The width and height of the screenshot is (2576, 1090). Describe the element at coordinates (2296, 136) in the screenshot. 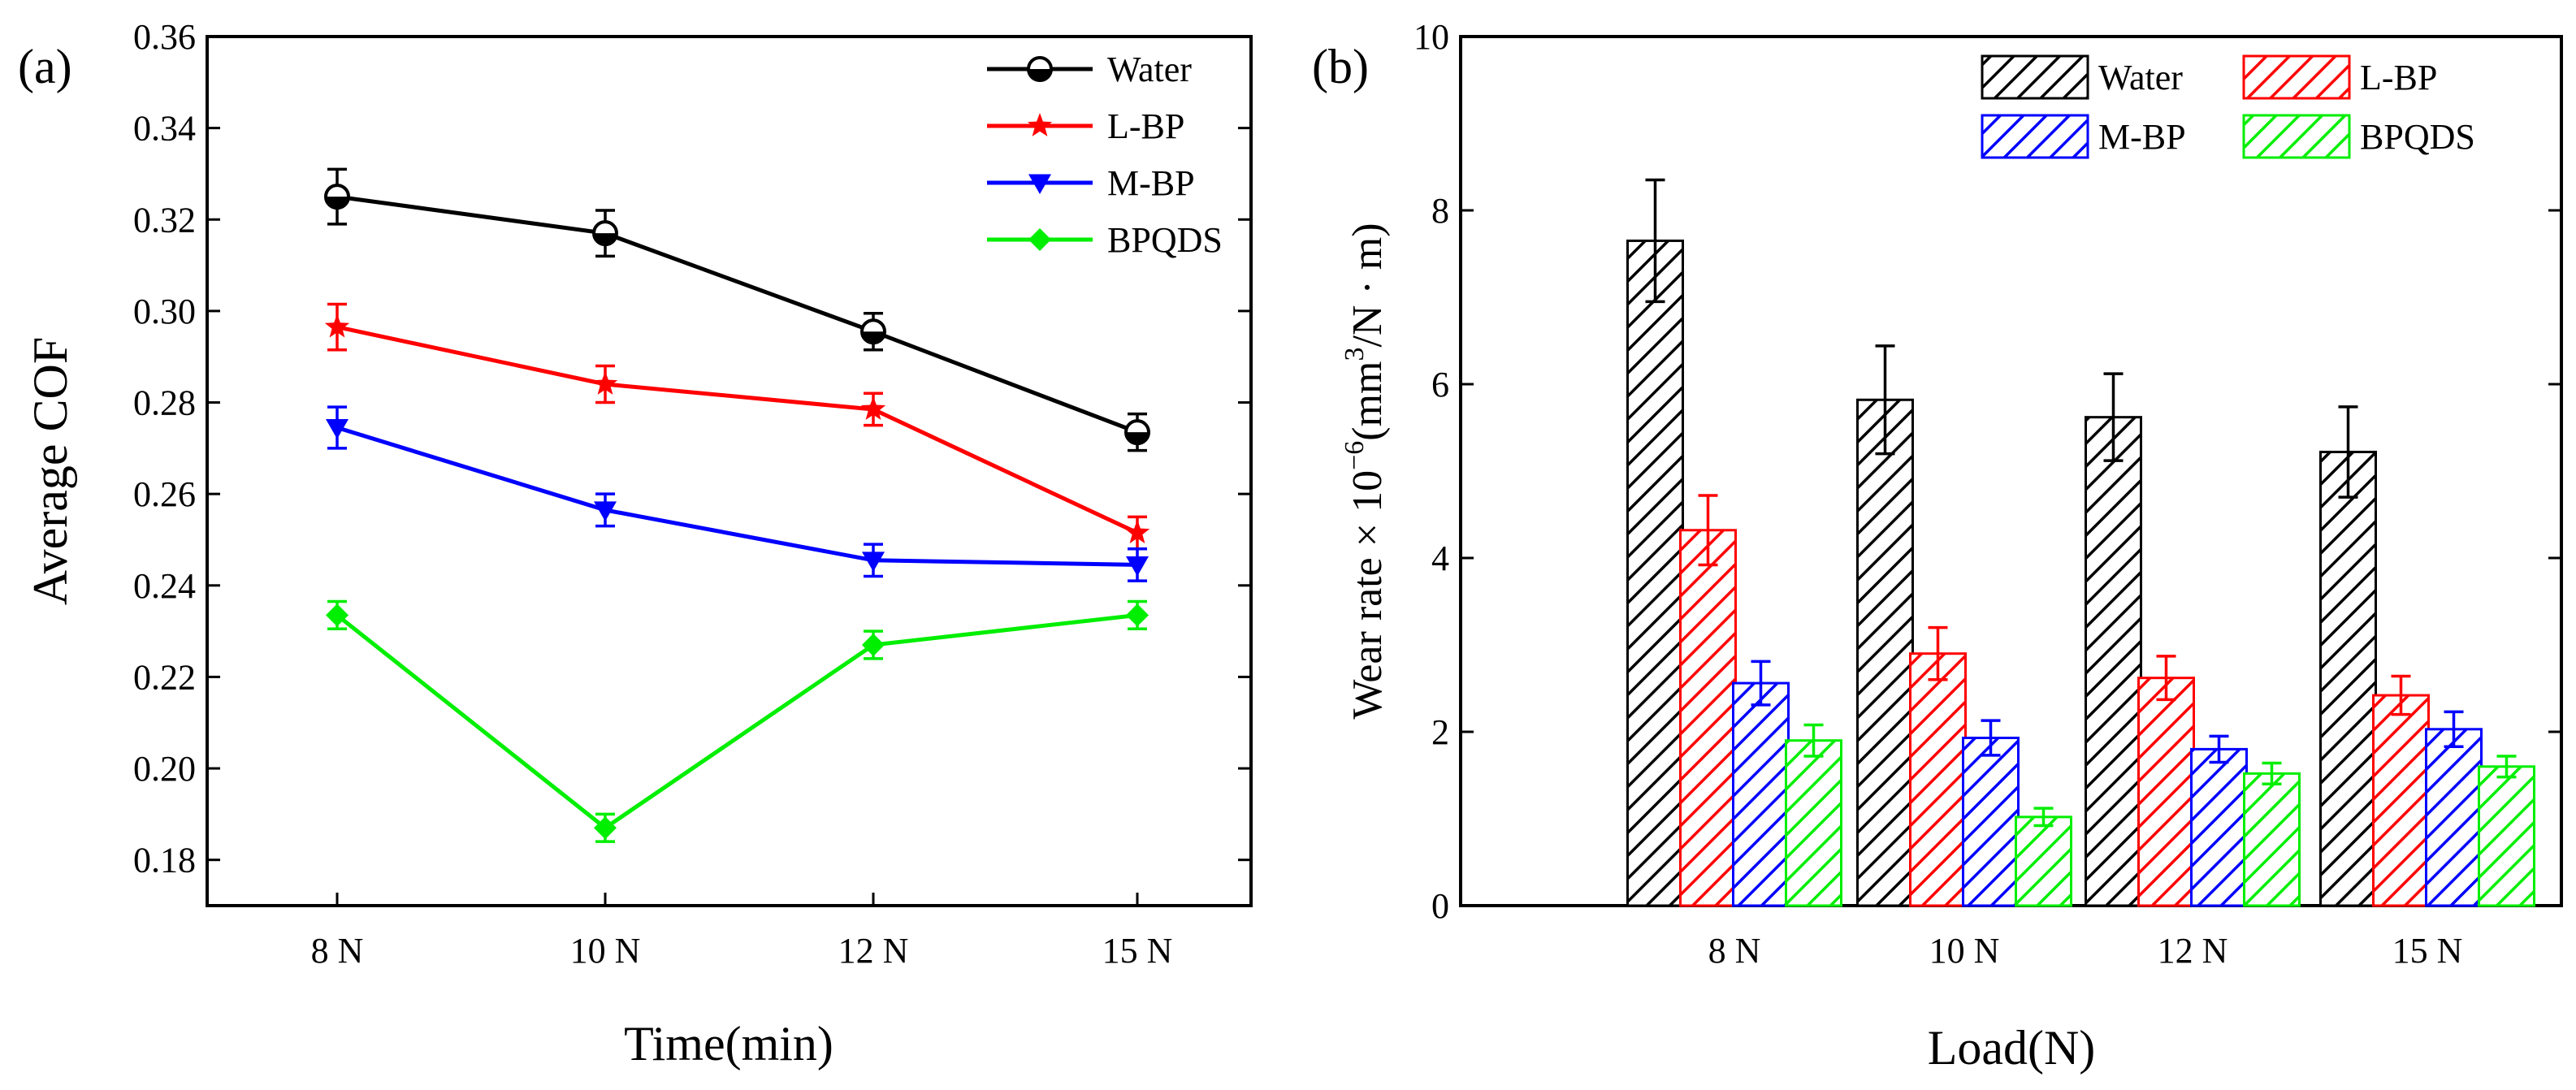

I see `panel-b-legend-bpqds-swatch` at that location.